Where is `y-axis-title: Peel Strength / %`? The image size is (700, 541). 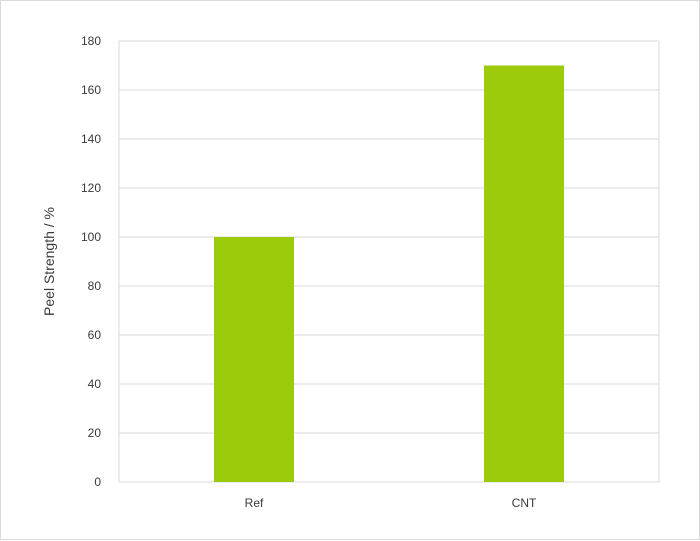
y-axis-title: Peel Strength / % is located at coordinates (49, 261).